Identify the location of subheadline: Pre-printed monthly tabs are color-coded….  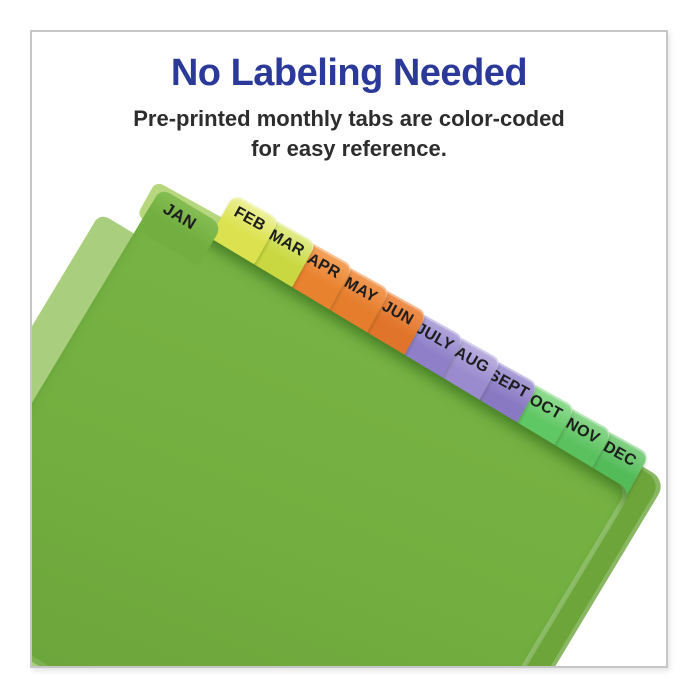
(349, 134).